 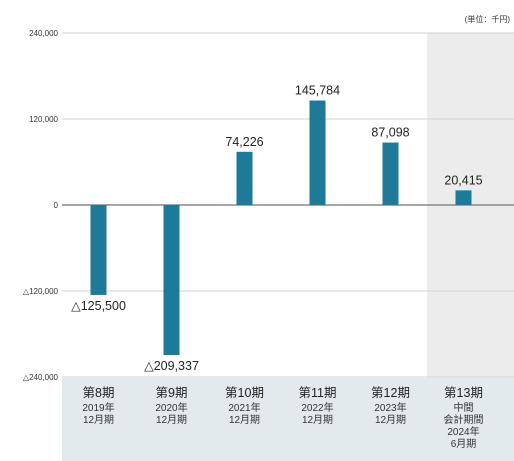 What do you see at coordinates (43, 119) in the screenshot?
I see `y-tick-label: 120,000` at bounding box center [43, 119].